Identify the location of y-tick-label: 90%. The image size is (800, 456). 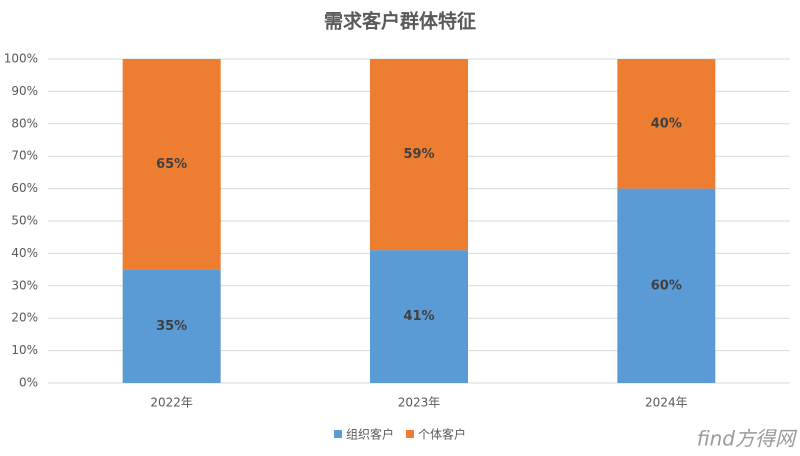
(24, 91).